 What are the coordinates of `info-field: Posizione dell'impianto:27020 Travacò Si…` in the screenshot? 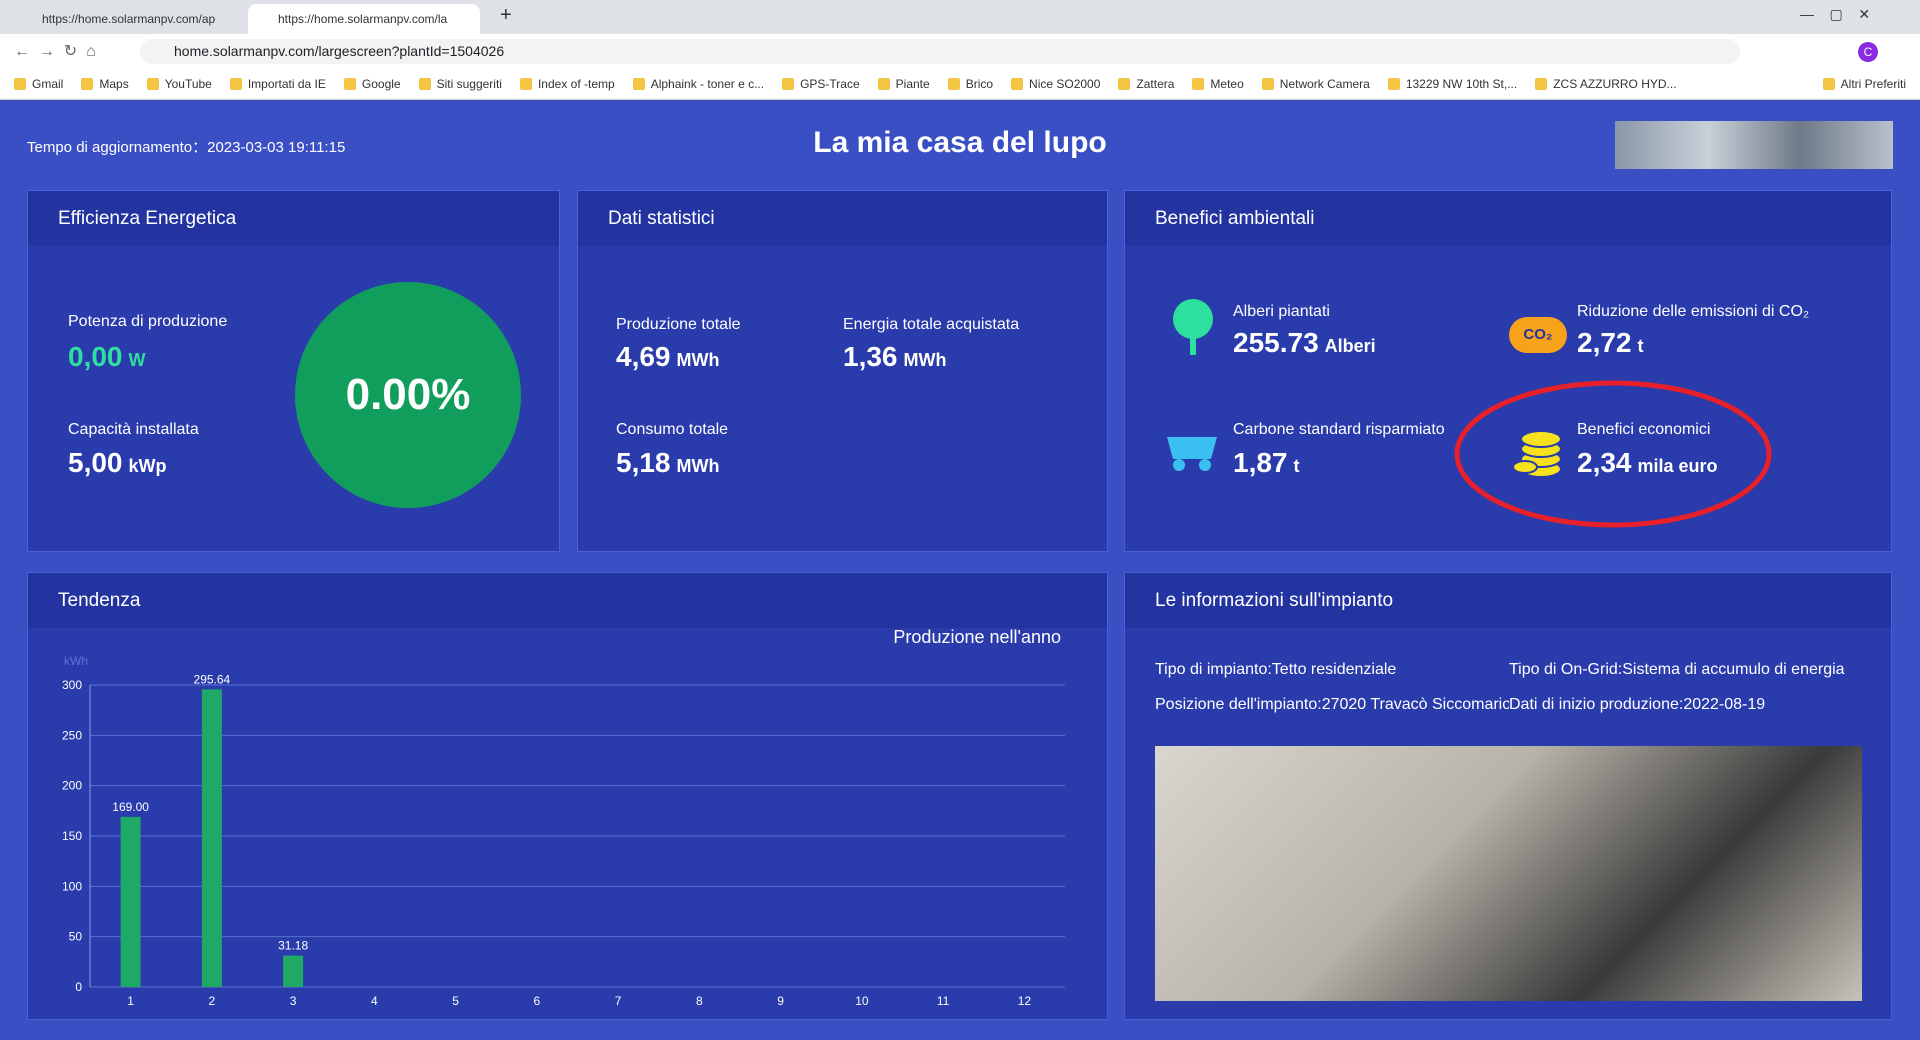 It's located at (1332, 704).